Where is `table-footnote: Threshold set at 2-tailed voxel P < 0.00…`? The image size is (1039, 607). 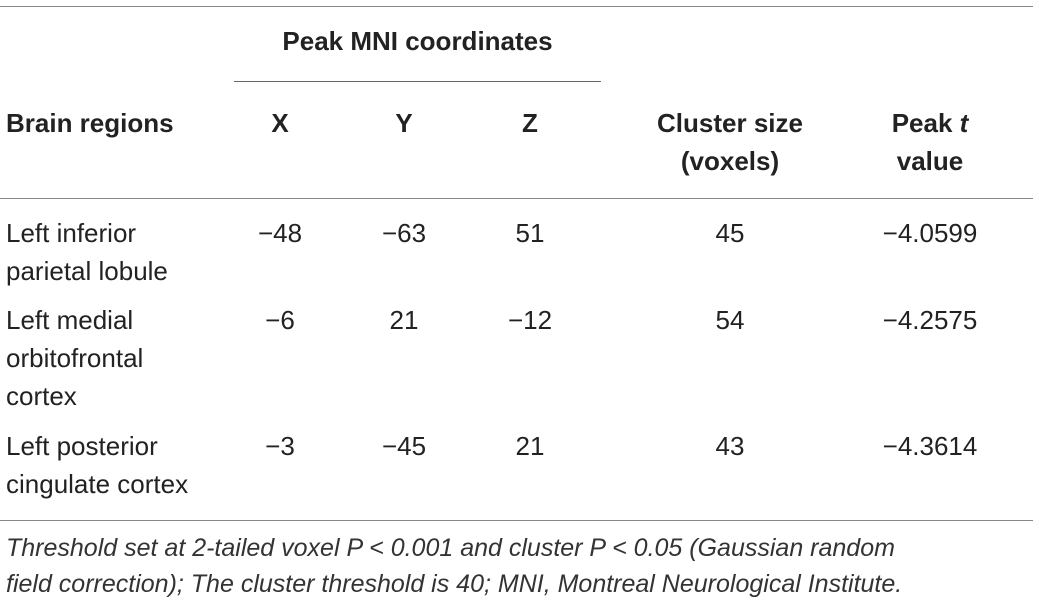 table-footnote: Threshold set at 2-tailed voxel P < 0.00… is located at coordinates (521, 566).